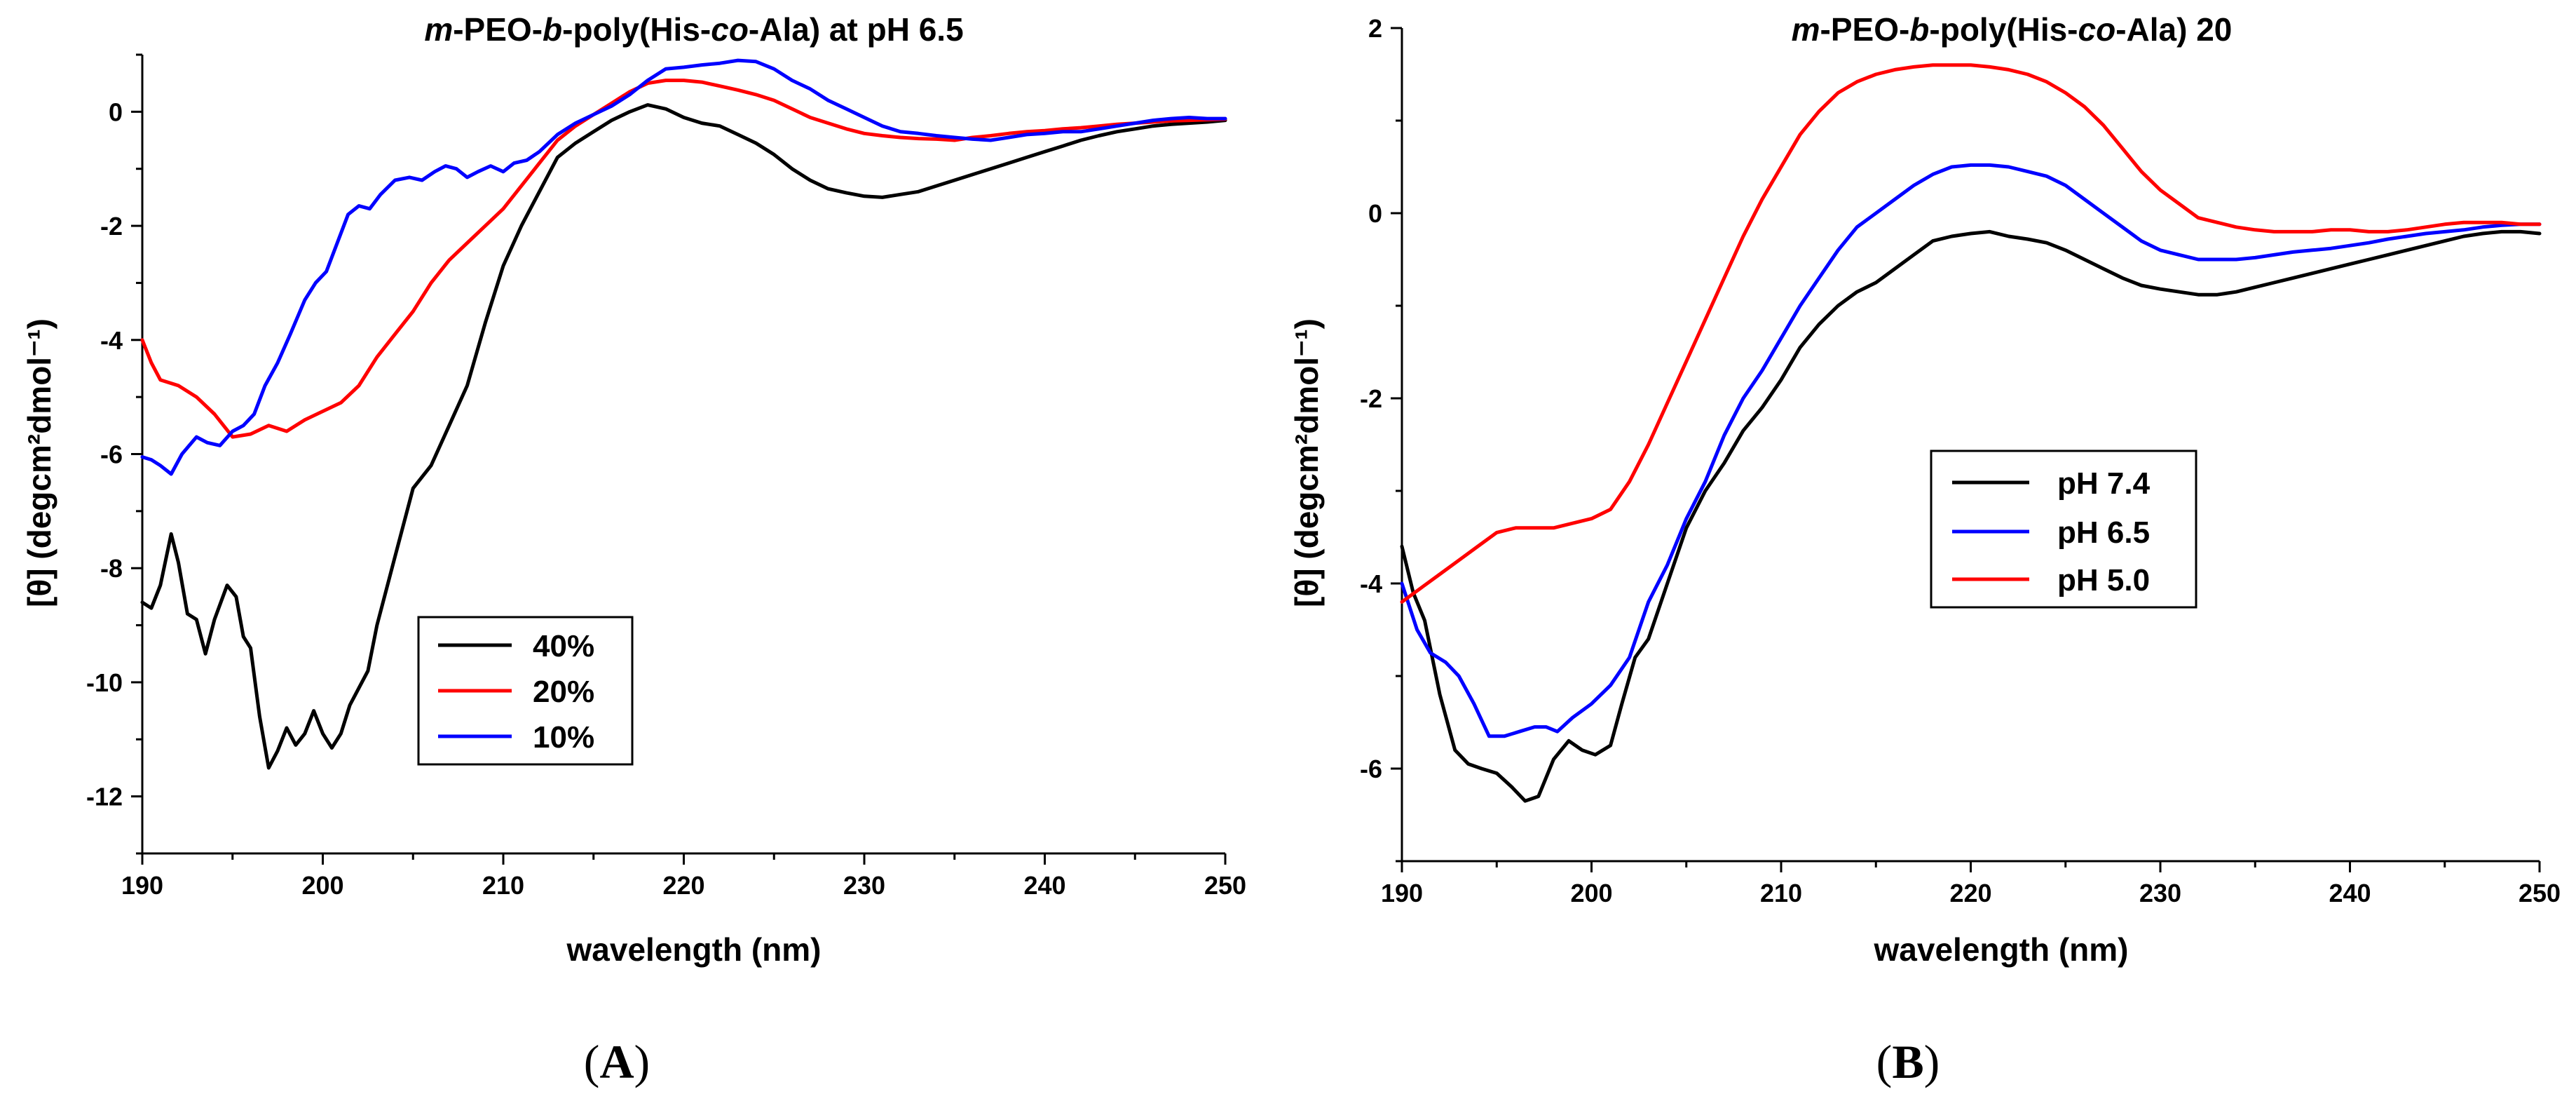 The height and width of the screenshot is (1108, 2576). Describe the element at coordinates (694, 949) in the screenshot. I see `panel-a-x-axis-label: wavelength (nm)` at that location.